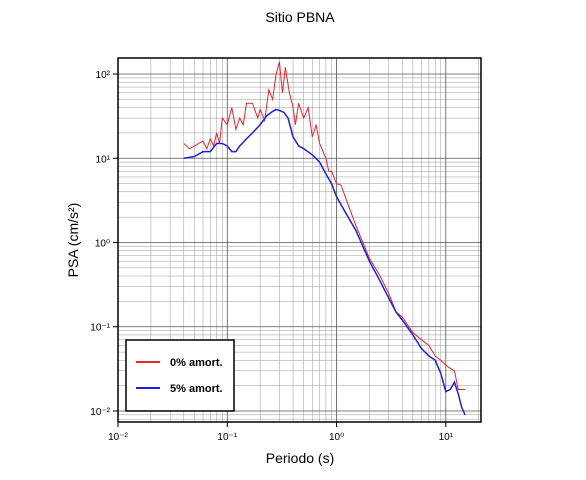  I want to click on x-tick-label: 10⁻¹, so click(227, 437).